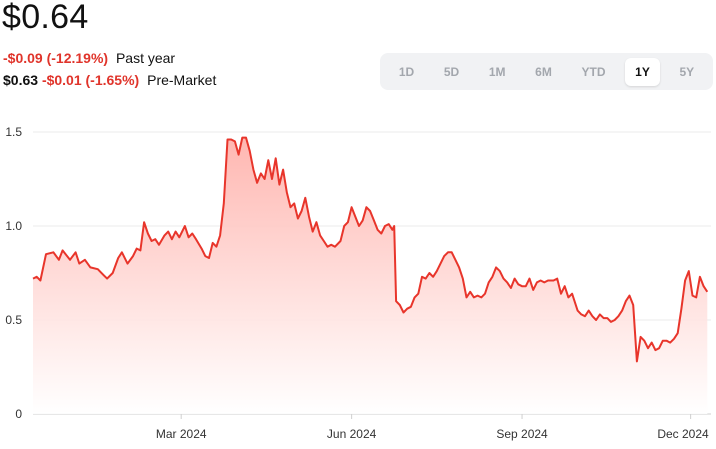 Image resolution: width=716 pixels, height=449 pixels. I want to click on time-range-selector: 1D 5D 1M 6M YTD 1Y 5Y, so click(546, 71).